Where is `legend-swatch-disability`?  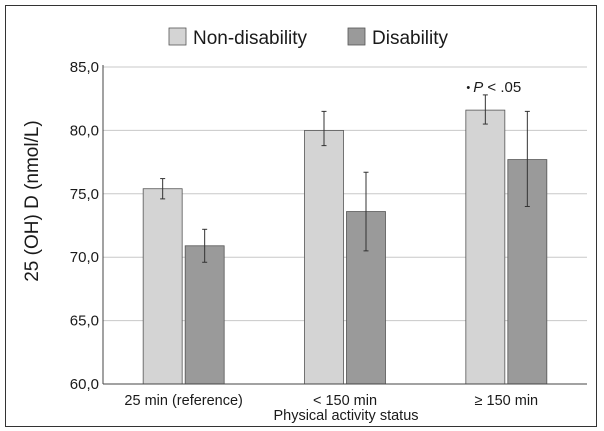
legend-swatch-disability is located at coordinates (356, 36).